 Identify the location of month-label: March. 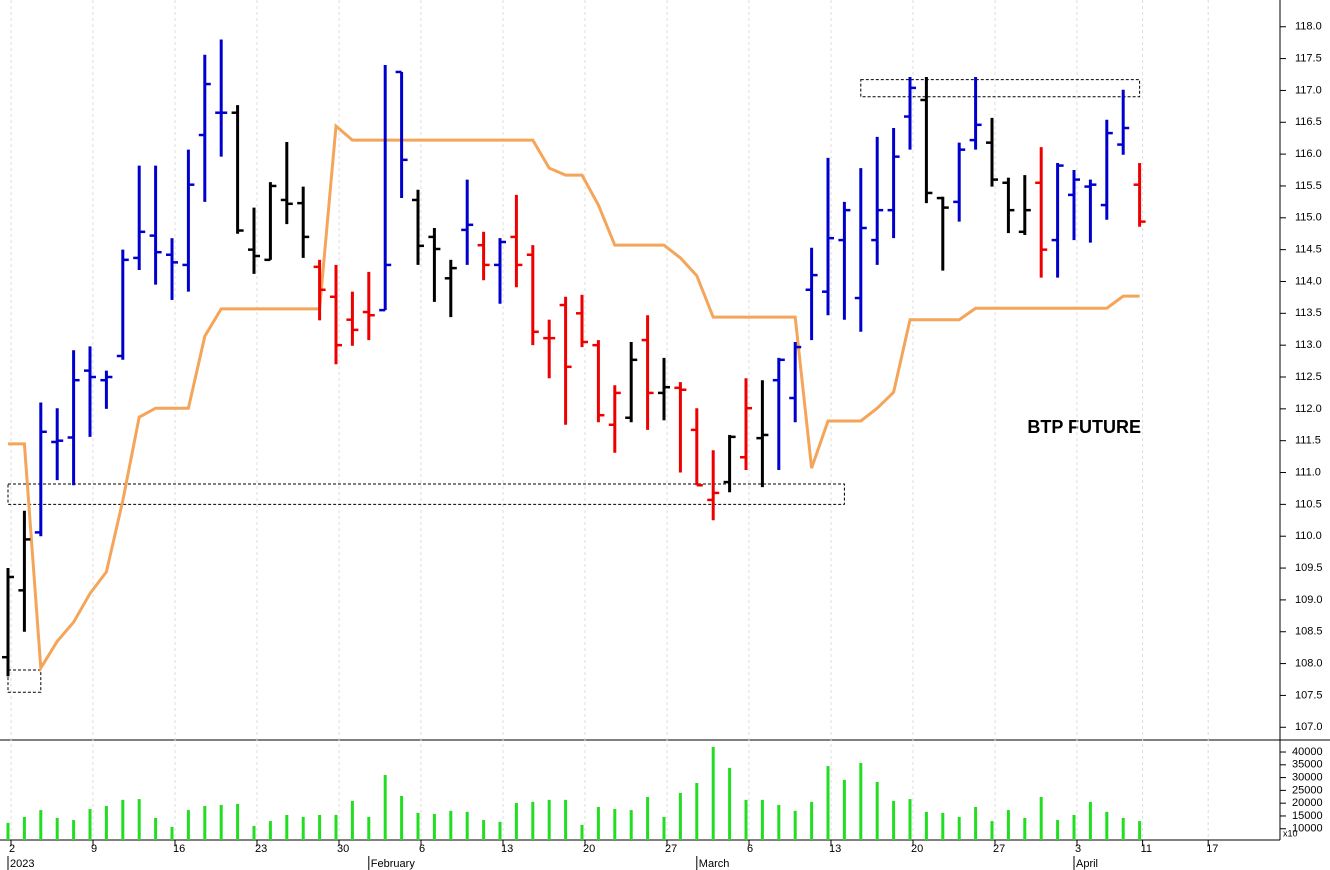
(714, 864).